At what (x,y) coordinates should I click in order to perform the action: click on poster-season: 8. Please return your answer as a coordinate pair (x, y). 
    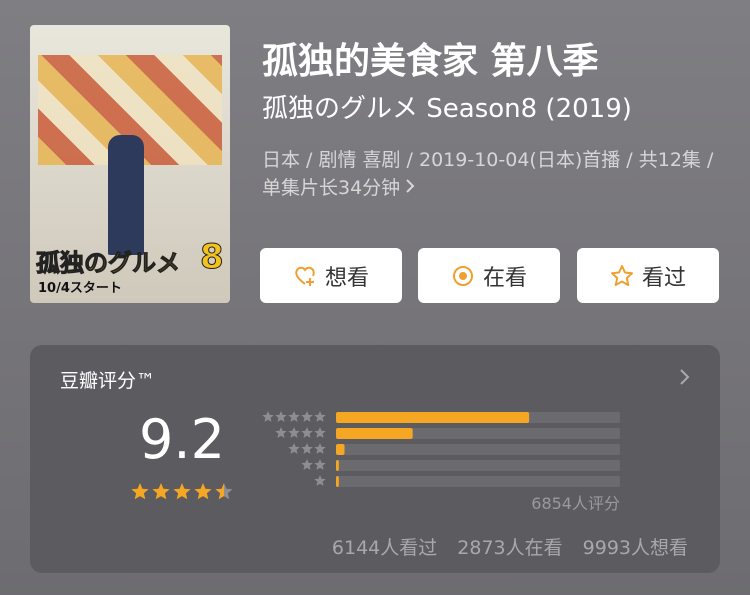
    Looking at the image, I should click on (212, 257).